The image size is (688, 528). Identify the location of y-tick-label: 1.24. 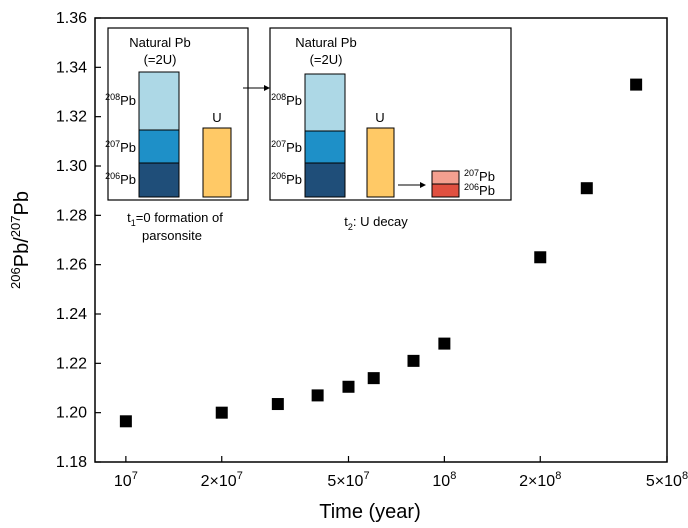
(71, 314).